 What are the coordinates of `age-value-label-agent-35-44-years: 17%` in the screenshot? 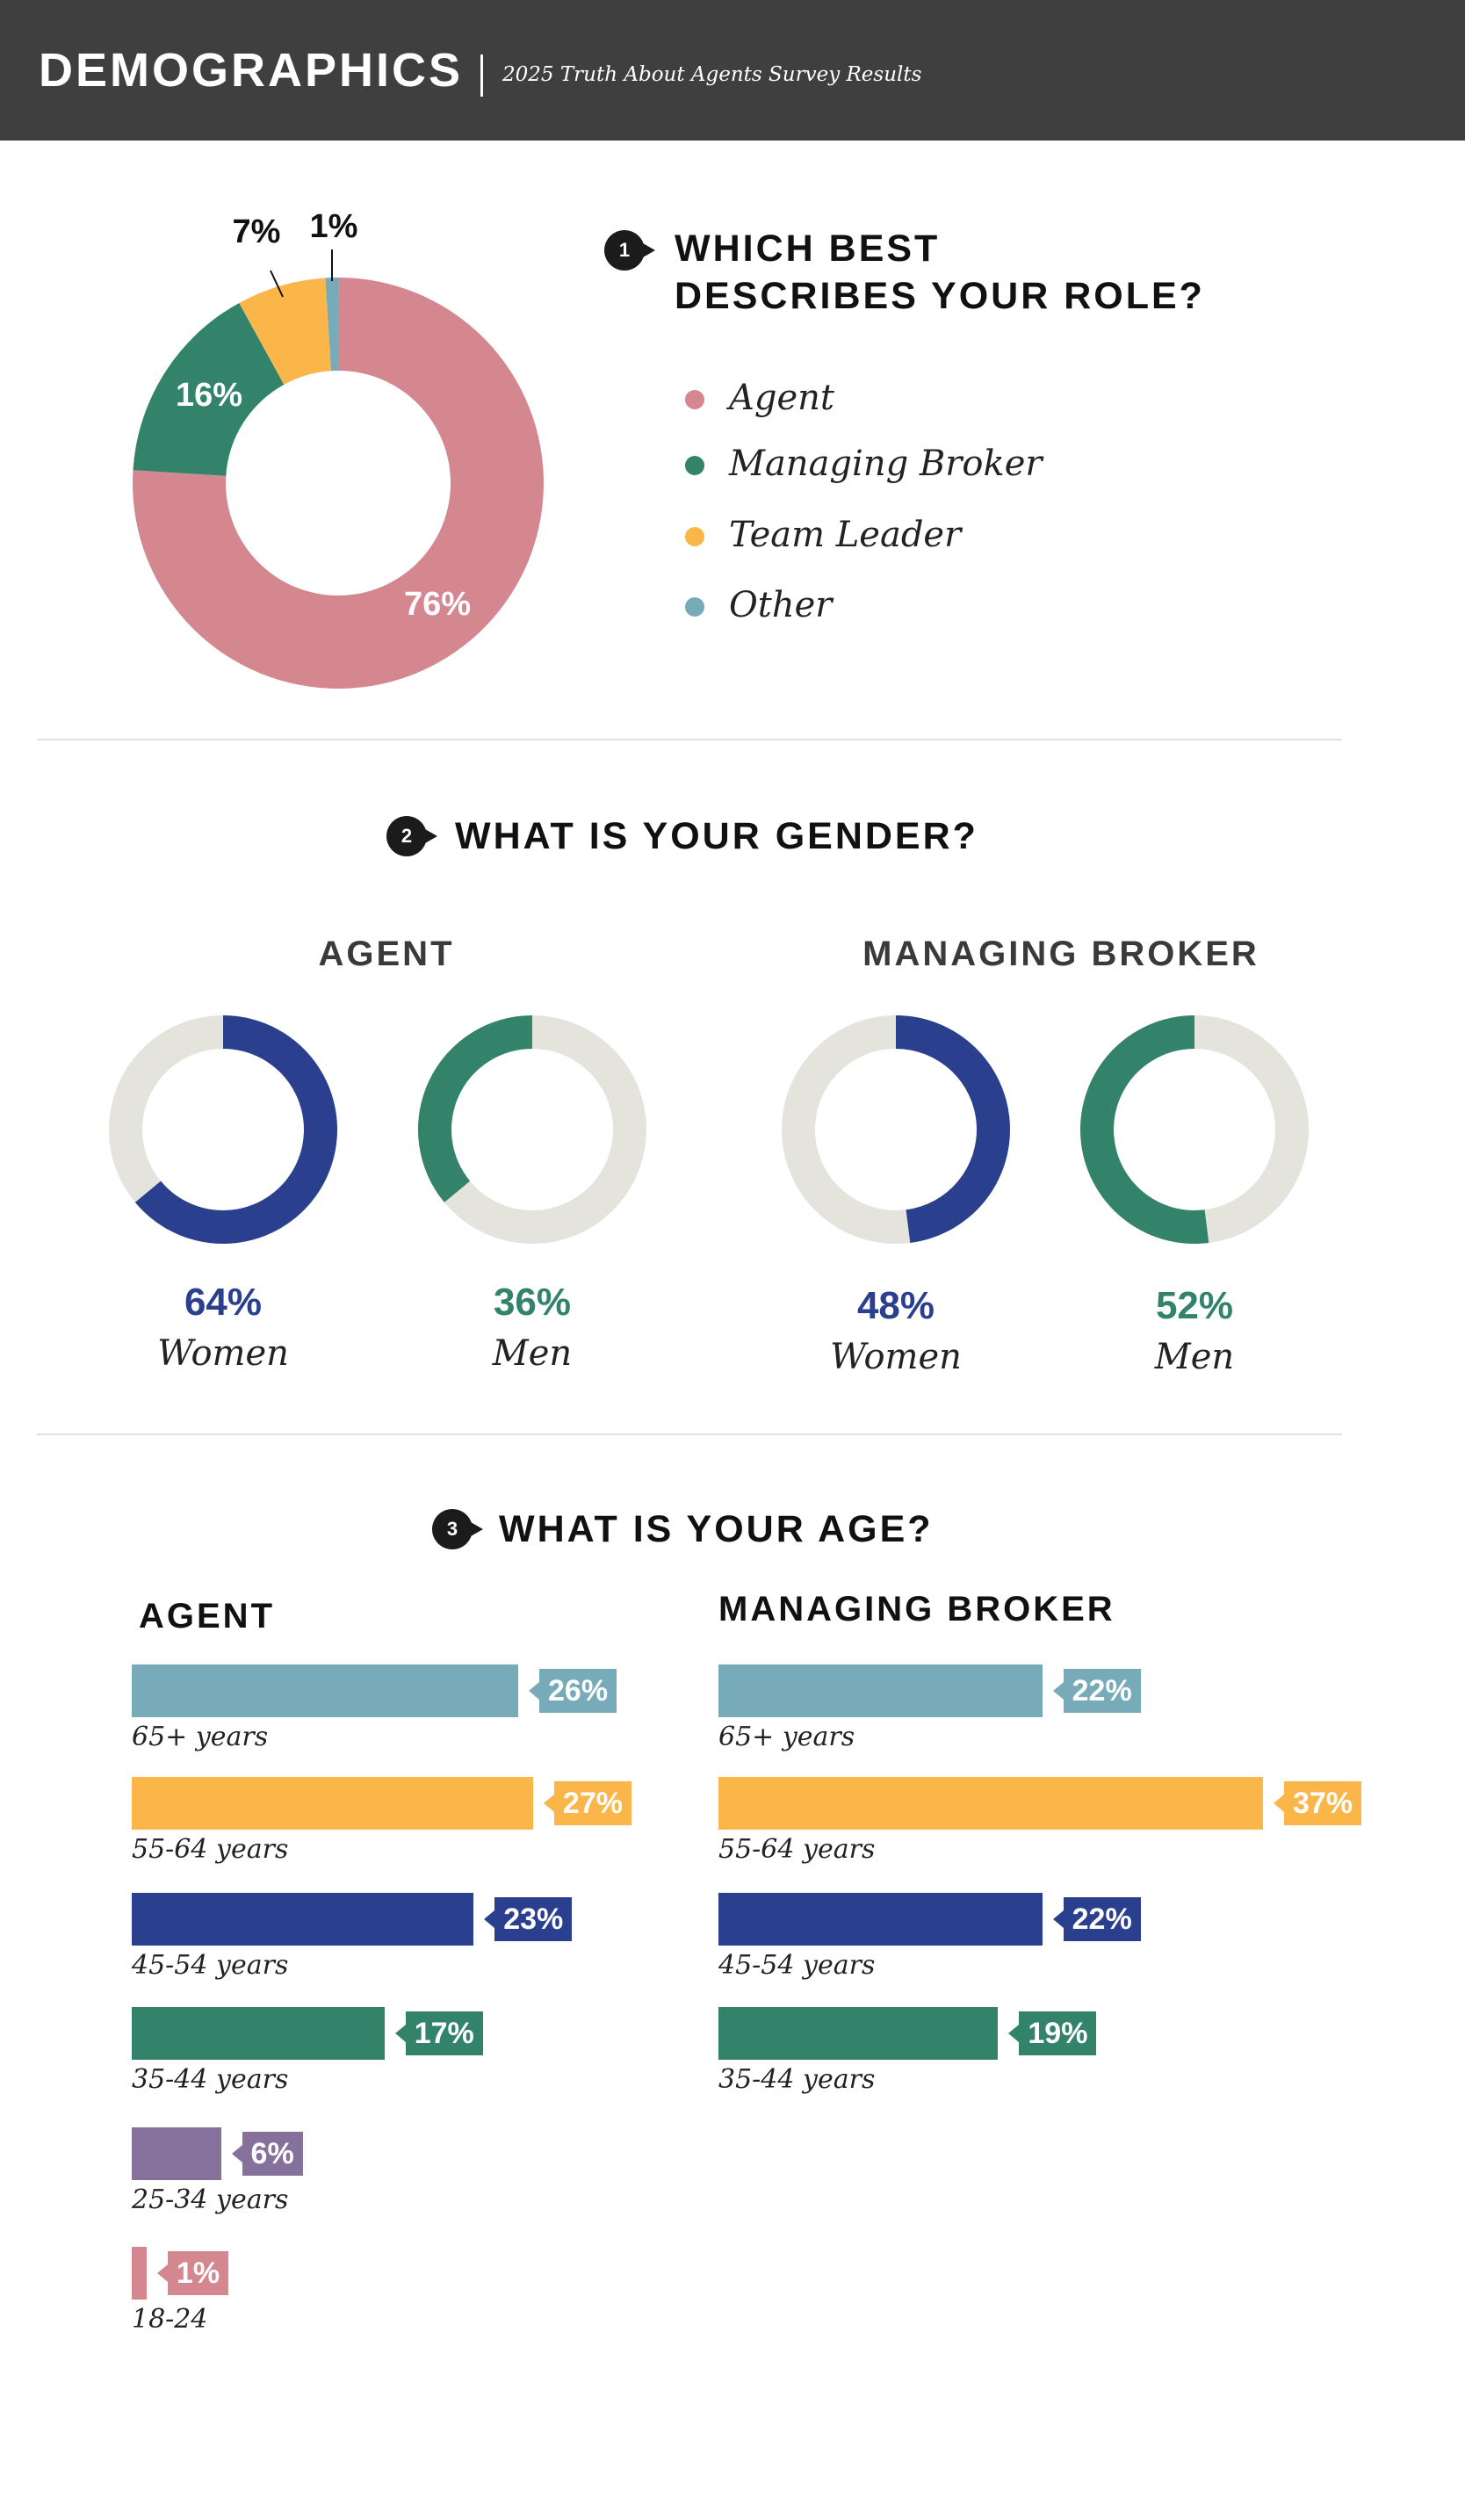 It's located at (438, 2033).